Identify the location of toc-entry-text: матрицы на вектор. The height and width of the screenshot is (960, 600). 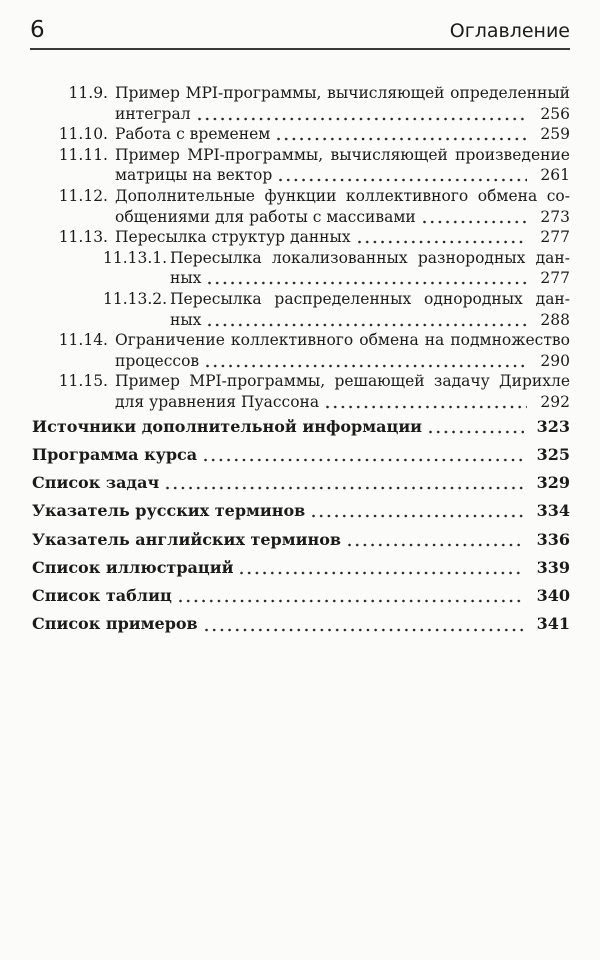
(194, 175).